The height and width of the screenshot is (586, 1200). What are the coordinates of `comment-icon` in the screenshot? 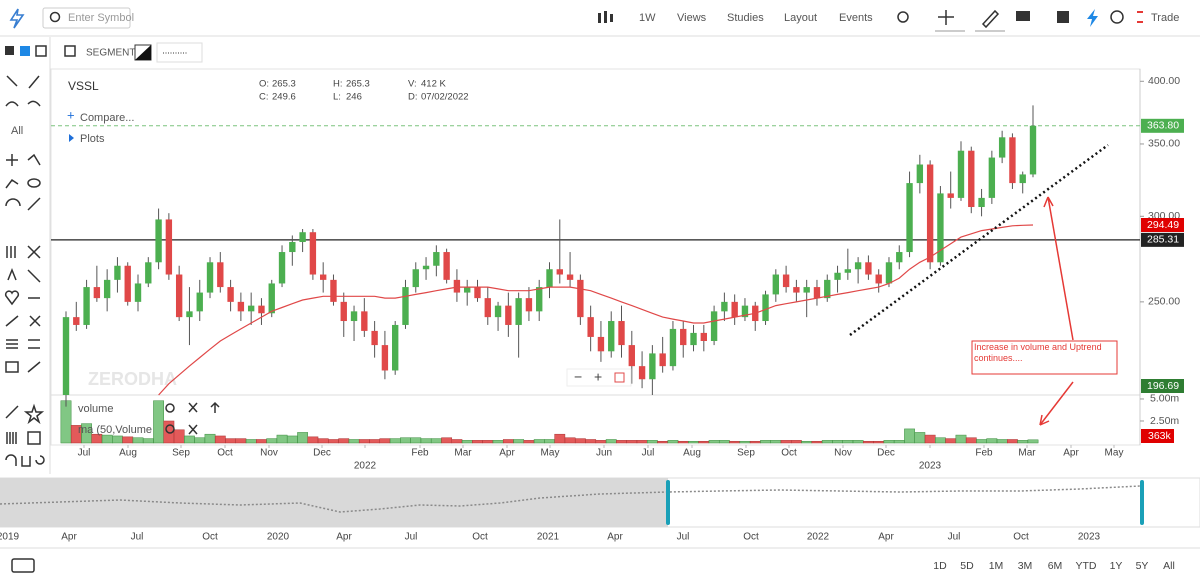 It's located at (1023, 16).